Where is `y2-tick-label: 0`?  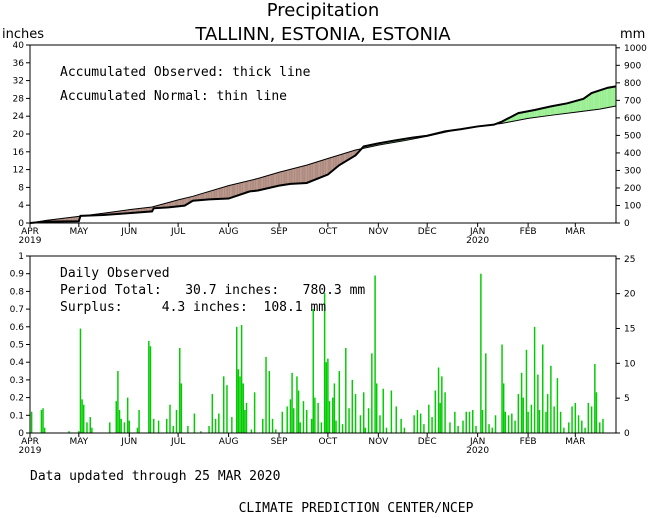 y2-tick-label: 0 is located at coordinates (627, 224).